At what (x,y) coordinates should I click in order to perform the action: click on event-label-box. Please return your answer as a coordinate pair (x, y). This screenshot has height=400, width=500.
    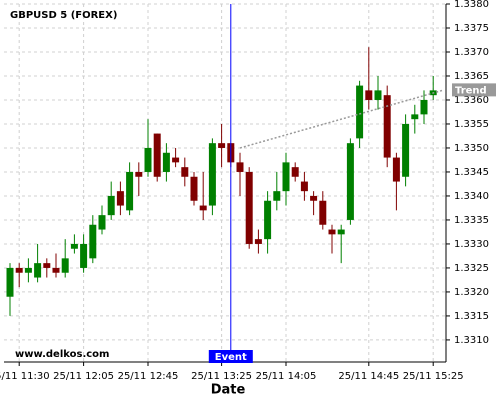
    Looking at the image, I should click on (230, 356).